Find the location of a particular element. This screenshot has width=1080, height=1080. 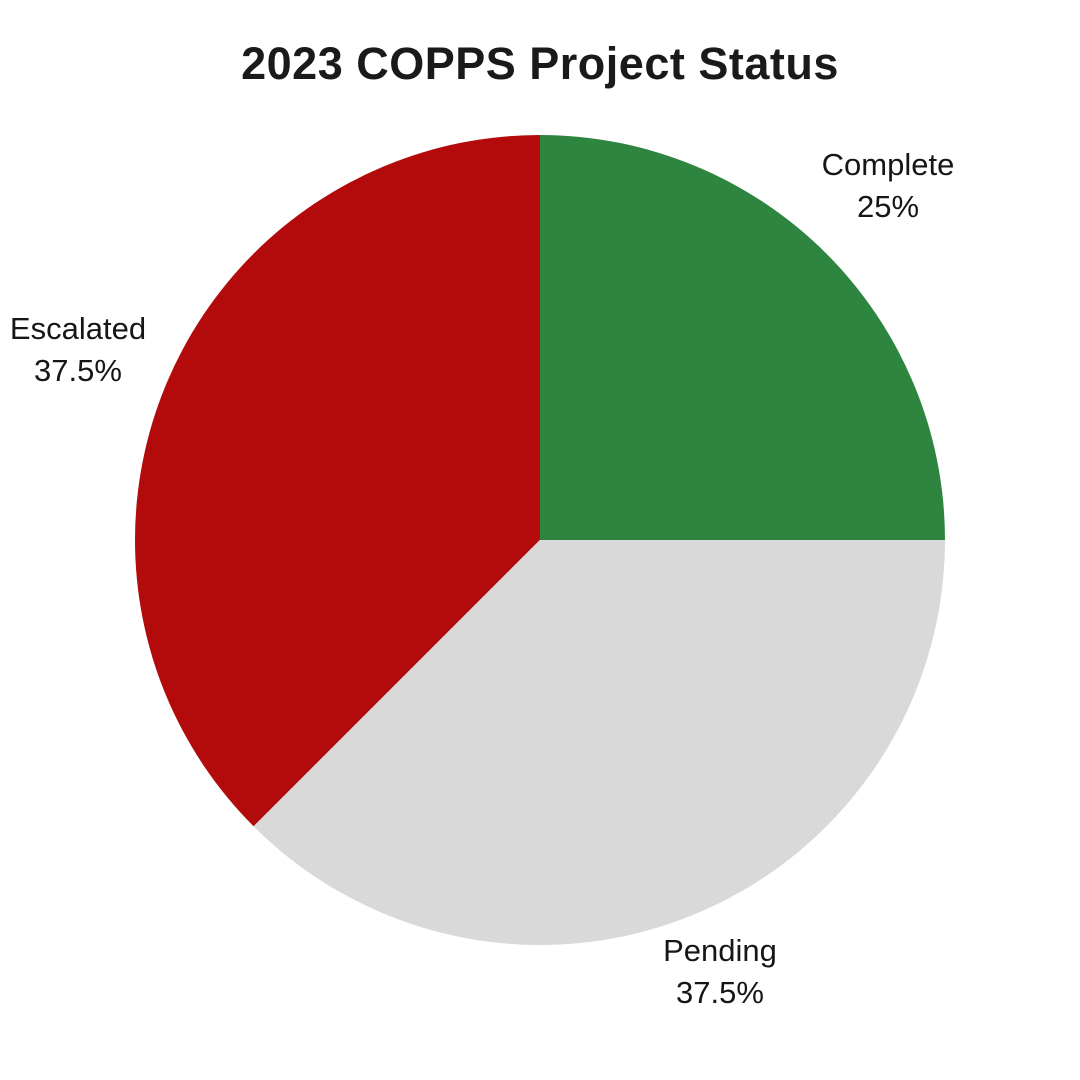

chart-title: 2023 COPPS Project Status is located at coordinates (540, 63).